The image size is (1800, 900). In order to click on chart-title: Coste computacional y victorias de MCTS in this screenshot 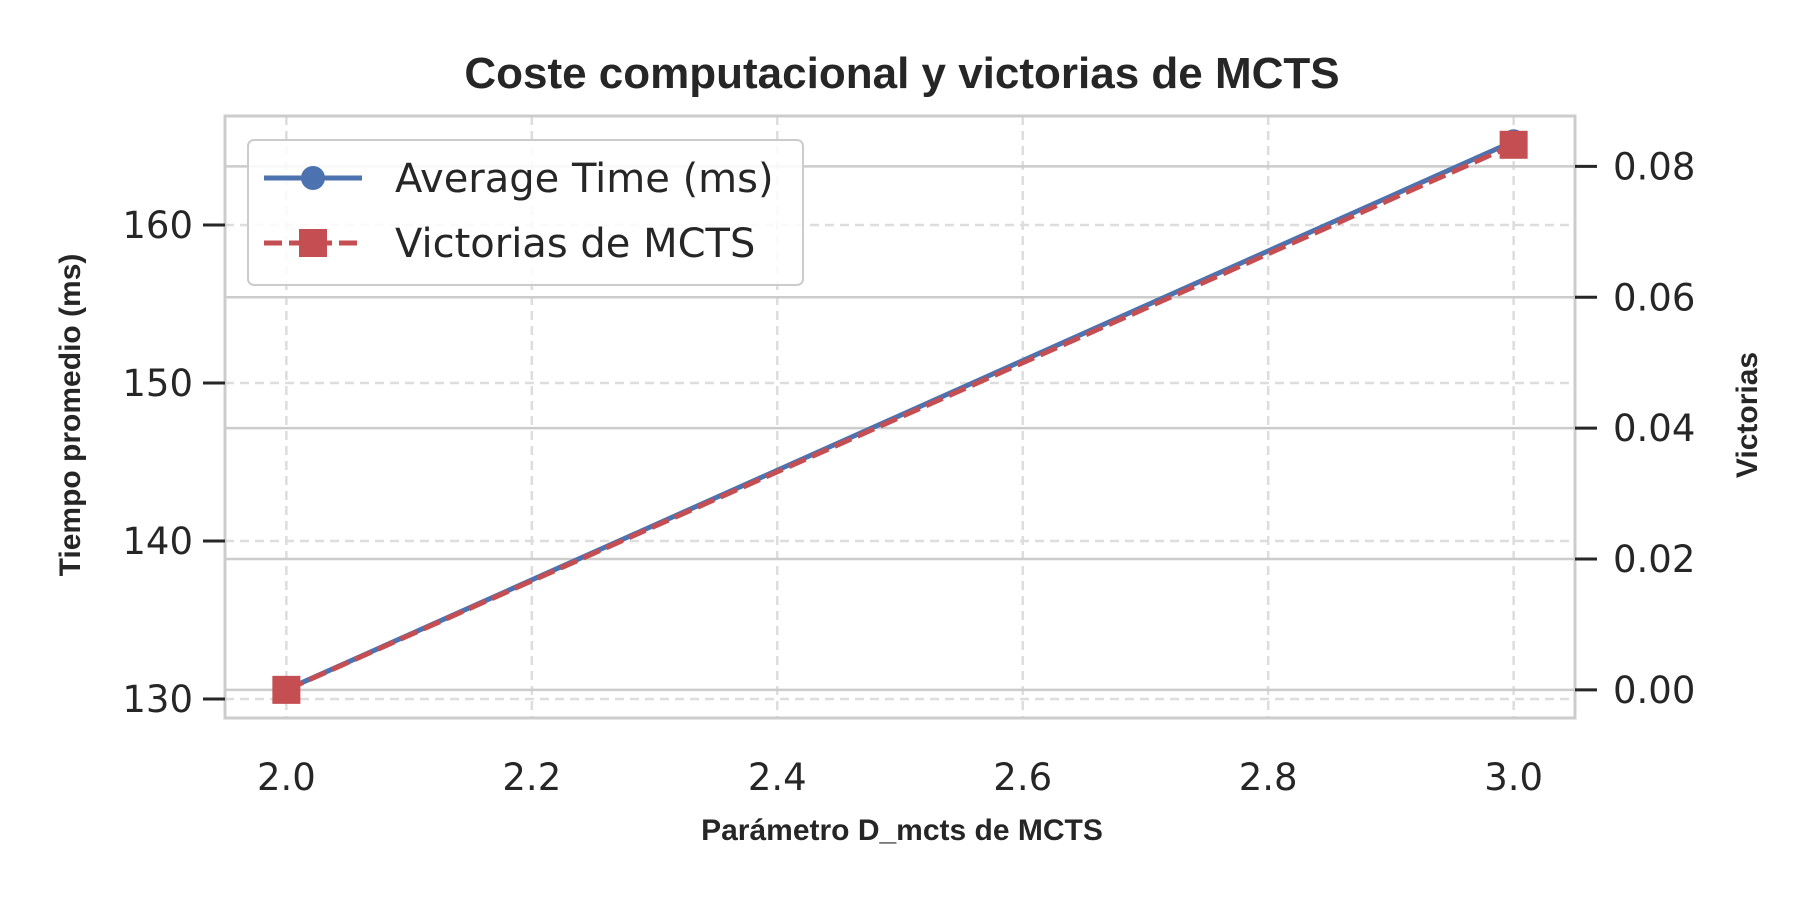, I will do `click(901, 73)`.